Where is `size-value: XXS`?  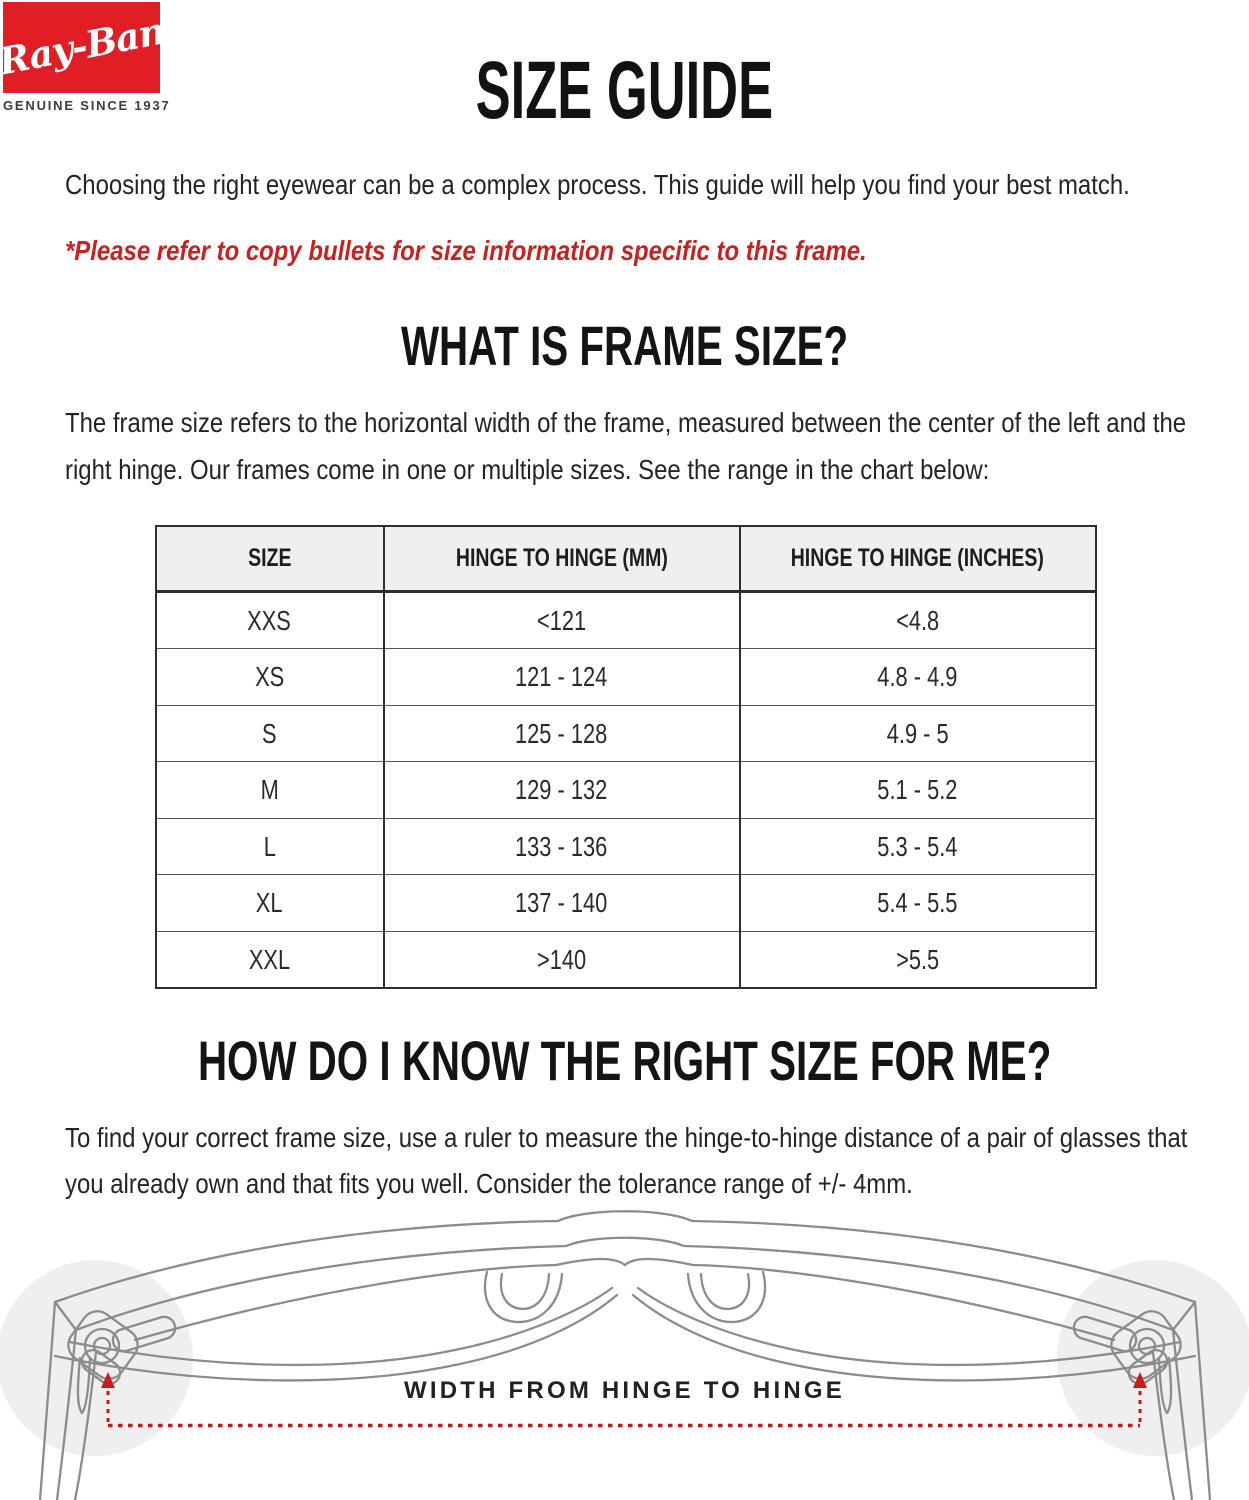 size-value: XXS is located at coordinates (269, 620).